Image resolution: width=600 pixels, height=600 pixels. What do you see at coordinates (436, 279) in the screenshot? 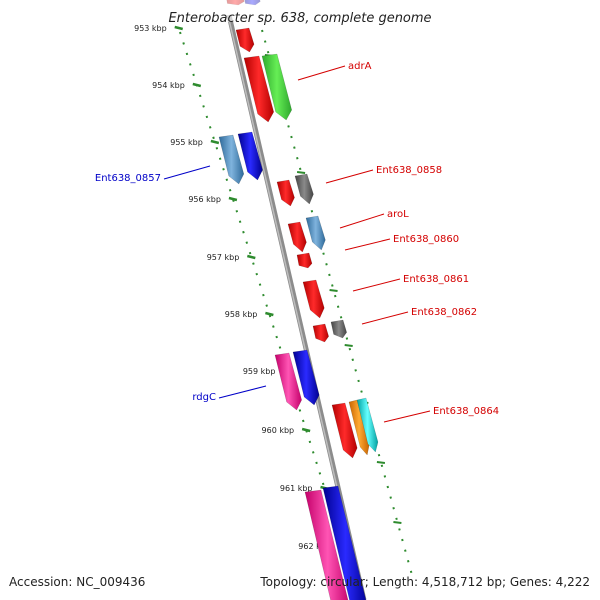
I see `gene-label-ent638-0861: Ent638_0861` at bounding box center [436, 279].